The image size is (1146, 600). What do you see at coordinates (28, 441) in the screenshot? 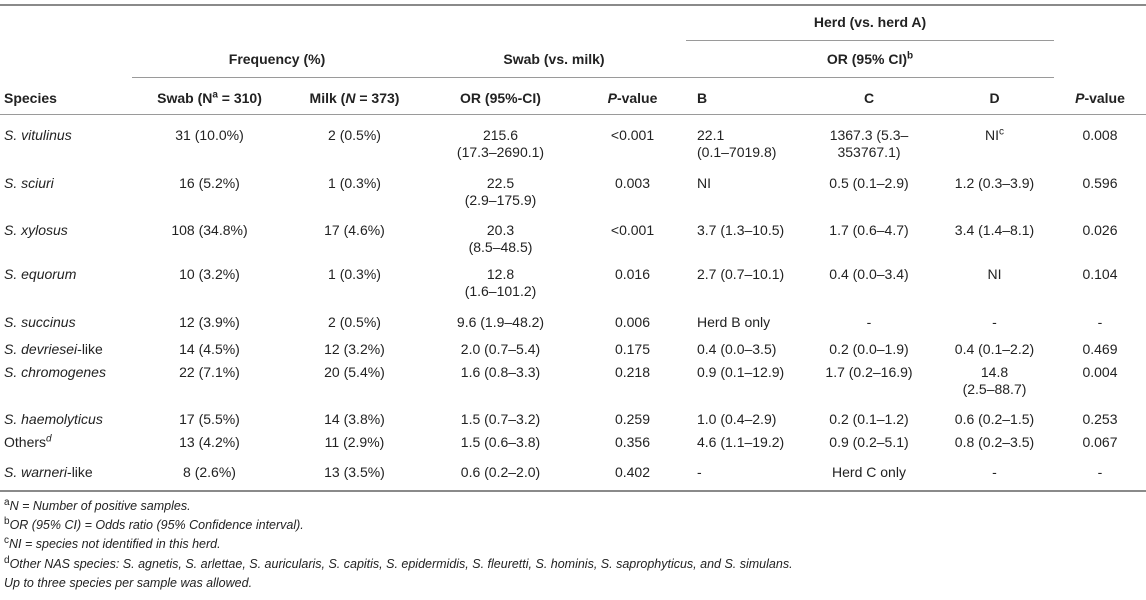
I see `species-name: Othersd` at bounding box center [28, 441].